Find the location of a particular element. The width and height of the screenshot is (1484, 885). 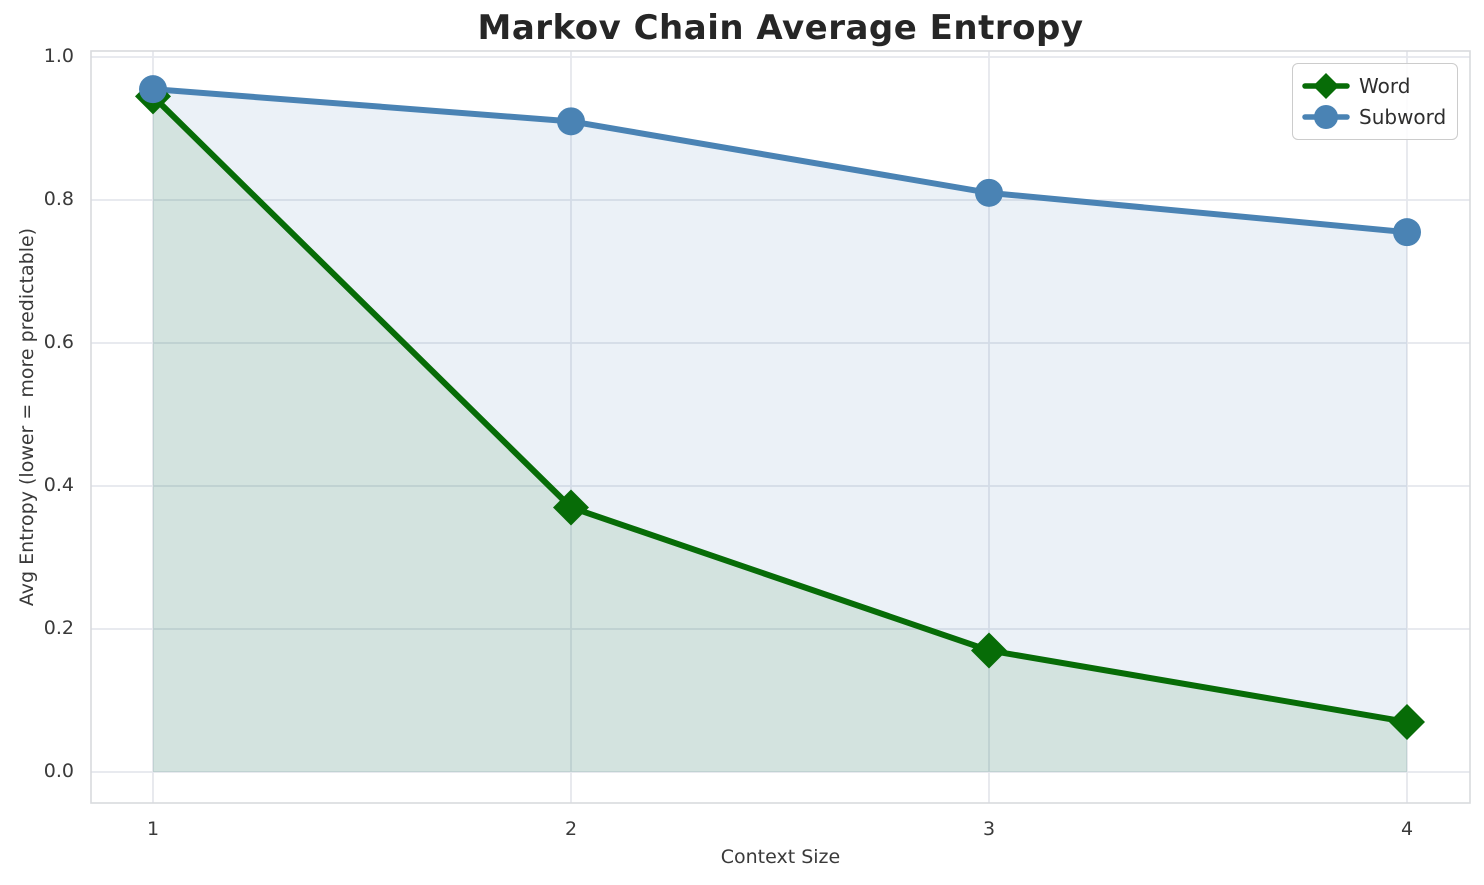

y-tick-label: 0.6 is located at coordinates (58, 342).